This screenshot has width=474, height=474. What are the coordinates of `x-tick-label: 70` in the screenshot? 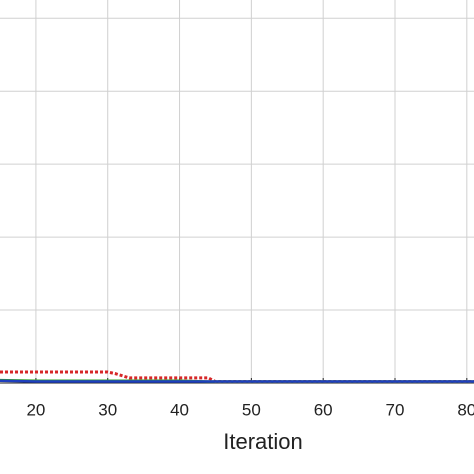 It's located at (395, 409).